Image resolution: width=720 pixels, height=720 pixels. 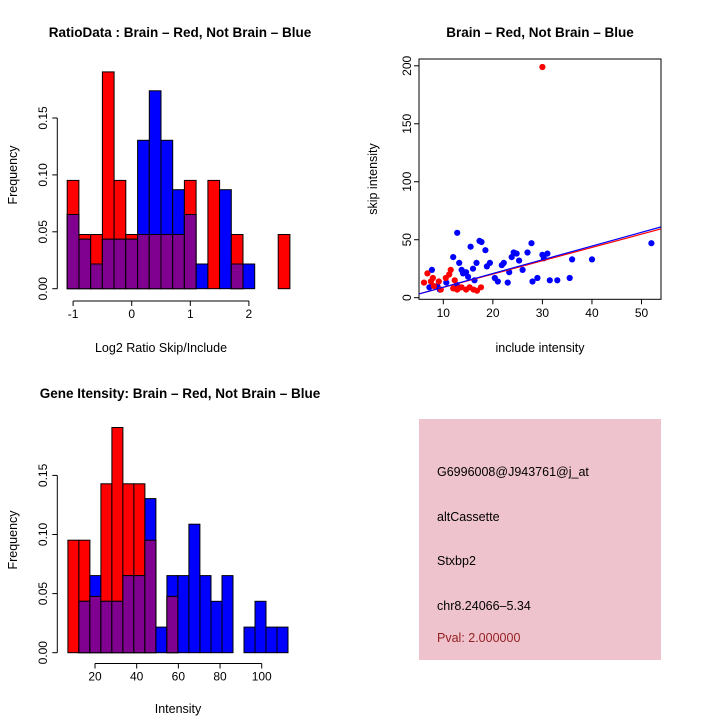 I want to click on ratio-hist-ylabel: Frequency, so click(x=13, y=175).